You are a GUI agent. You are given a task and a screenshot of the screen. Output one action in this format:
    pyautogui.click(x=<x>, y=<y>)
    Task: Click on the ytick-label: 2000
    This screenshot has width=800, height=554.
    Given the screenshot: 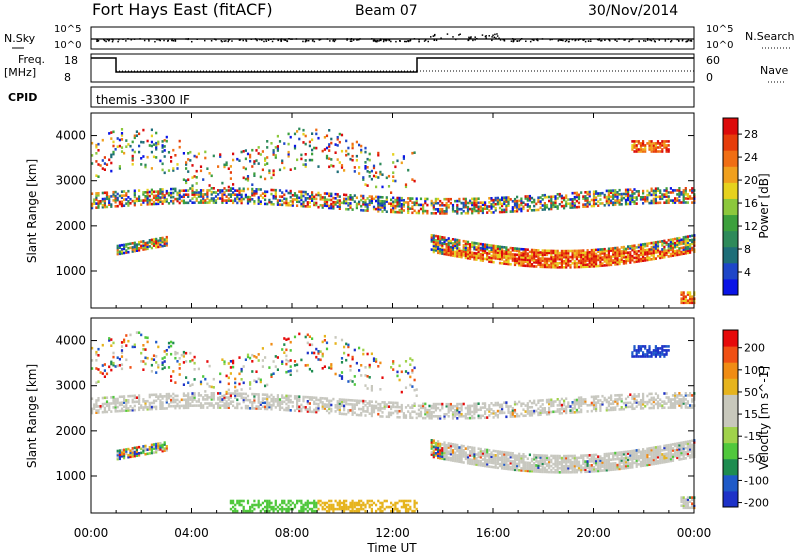 What is the action you would take?
    pyautogui.click(x=70, y=226)
    